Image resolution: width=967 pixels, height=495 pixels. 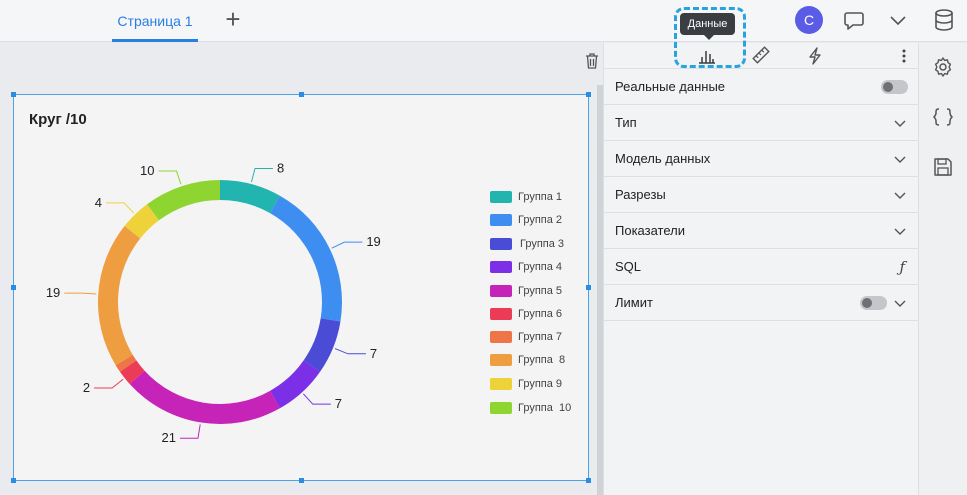 What do you see at coordinates (86, 387) in the screenshot?
I see `data-label: 2` at bounding box center [86, 387].